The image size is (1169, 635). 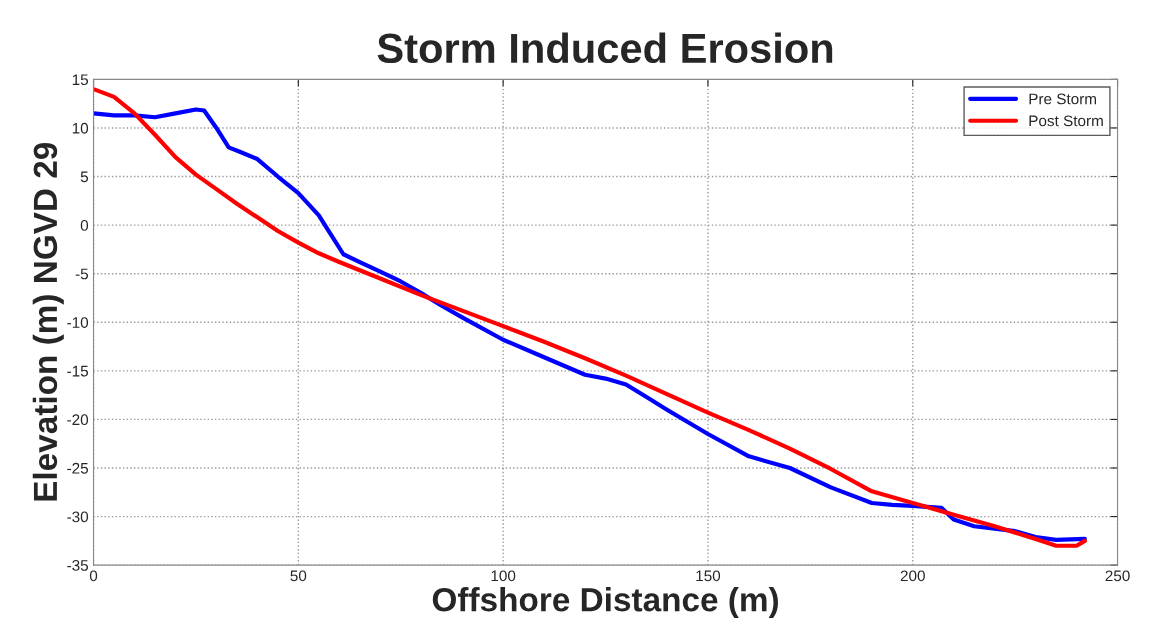 What do you see at coordinates (605, 48) in the screenshot?
I see `chart-title: Storm Induced Erosion` at bounding box center [605, 48].